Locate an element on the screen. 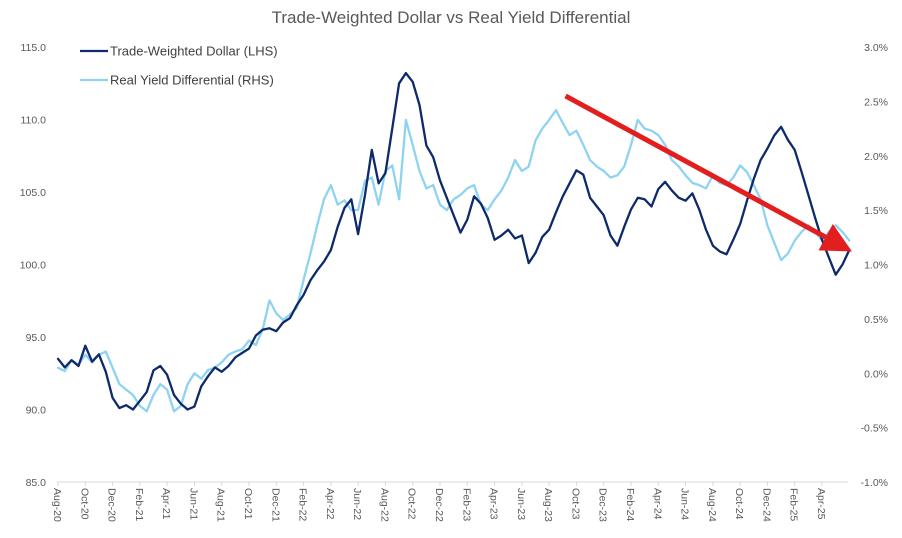  right-tick-label: 2.5% is located at coordinates (876, 102).